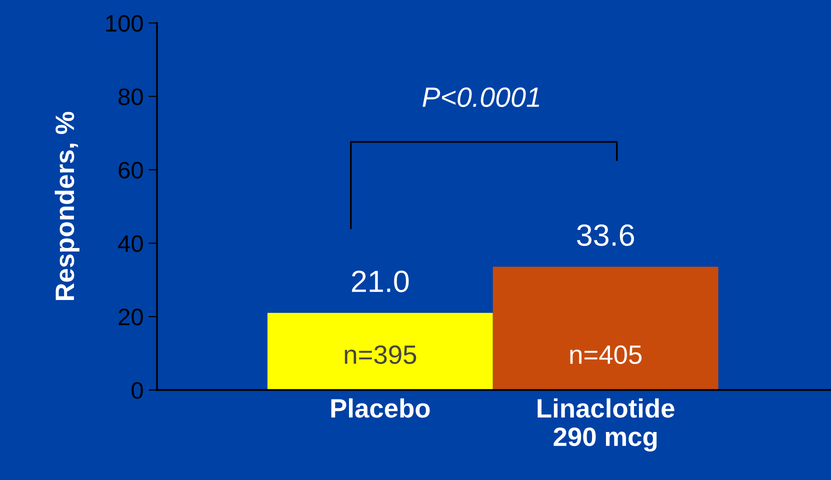 This screenshot has width=831, height=480. What do you see at coordinates (130, 97) in the screenshot?
I see `y-tick-label: 80` at bounding box center [130, 97].